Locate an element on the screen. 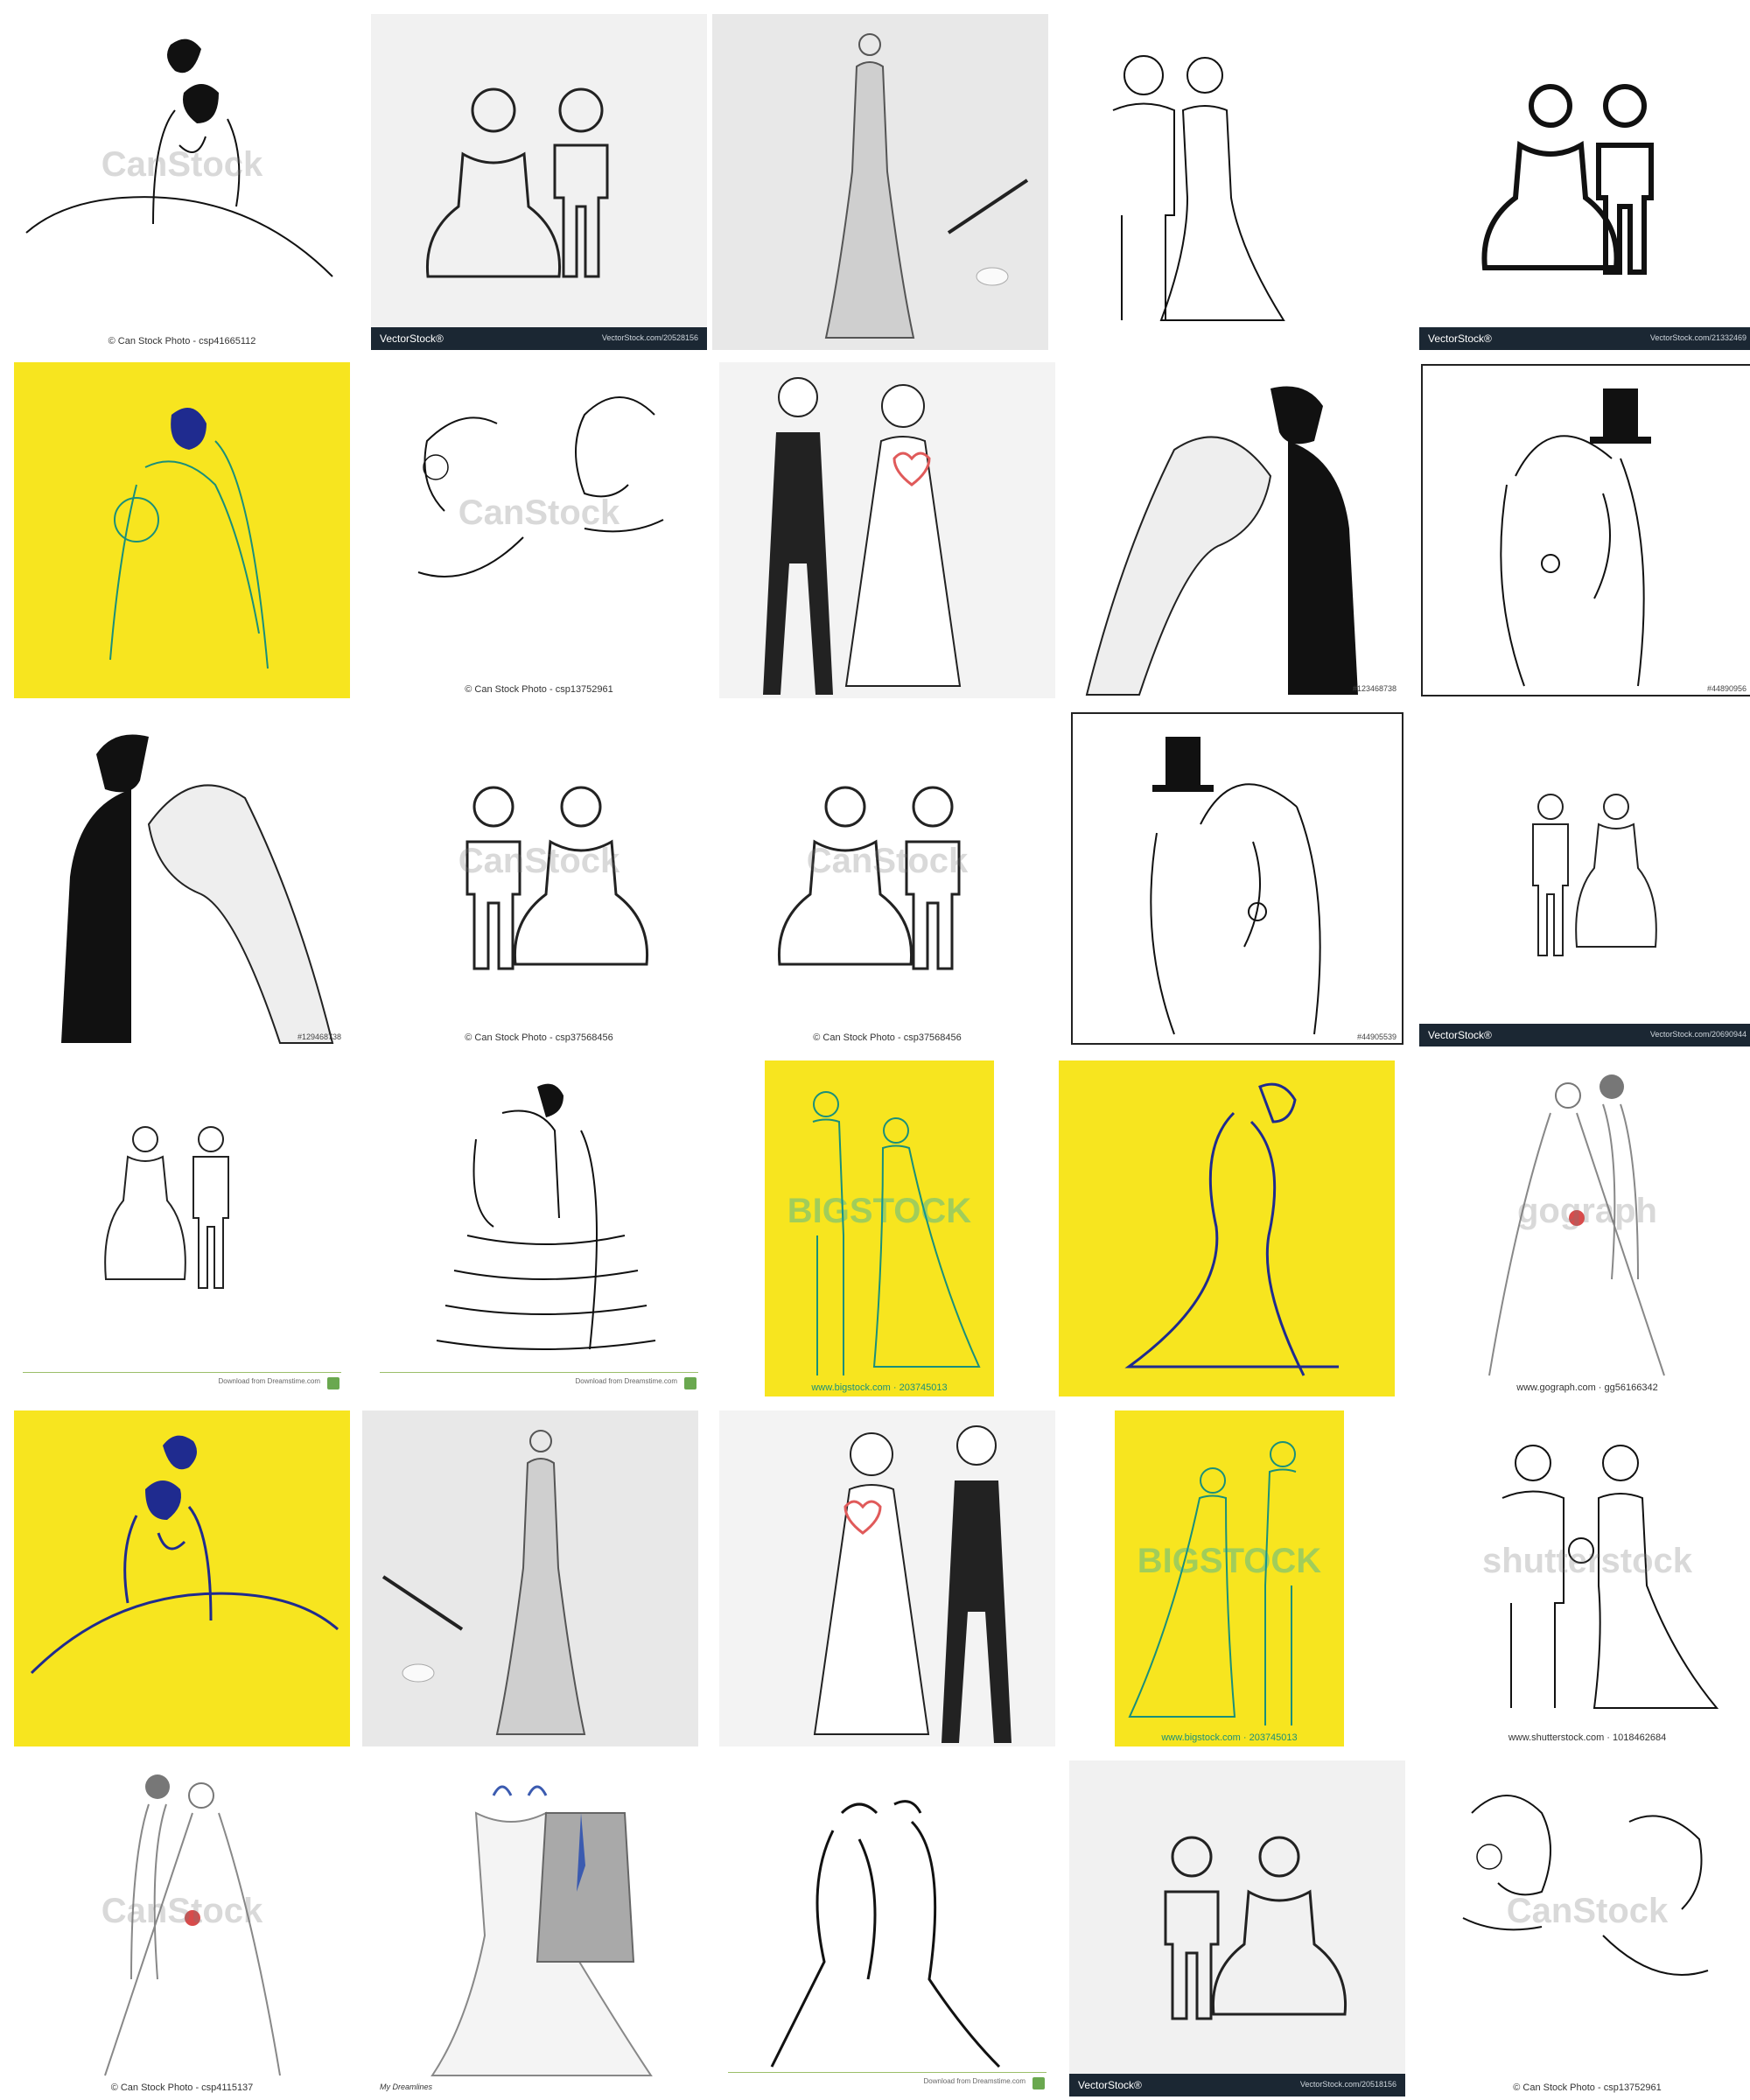 The width and height of the screenshot is (1750, 2100). couple-kiss-outline is located at coordinates (885, 1934).